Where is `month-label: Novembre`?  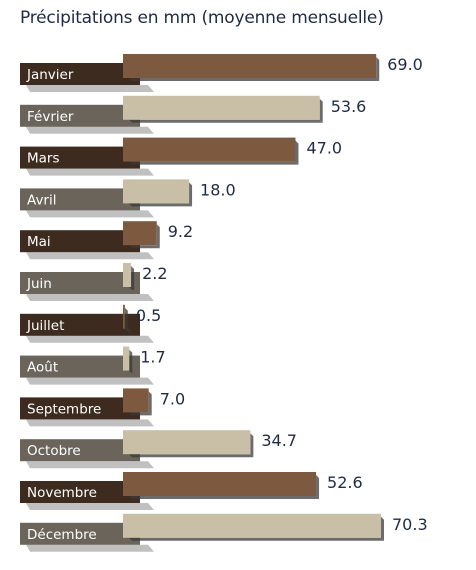
month-label: Novembre is located at coordinates (62, 493).